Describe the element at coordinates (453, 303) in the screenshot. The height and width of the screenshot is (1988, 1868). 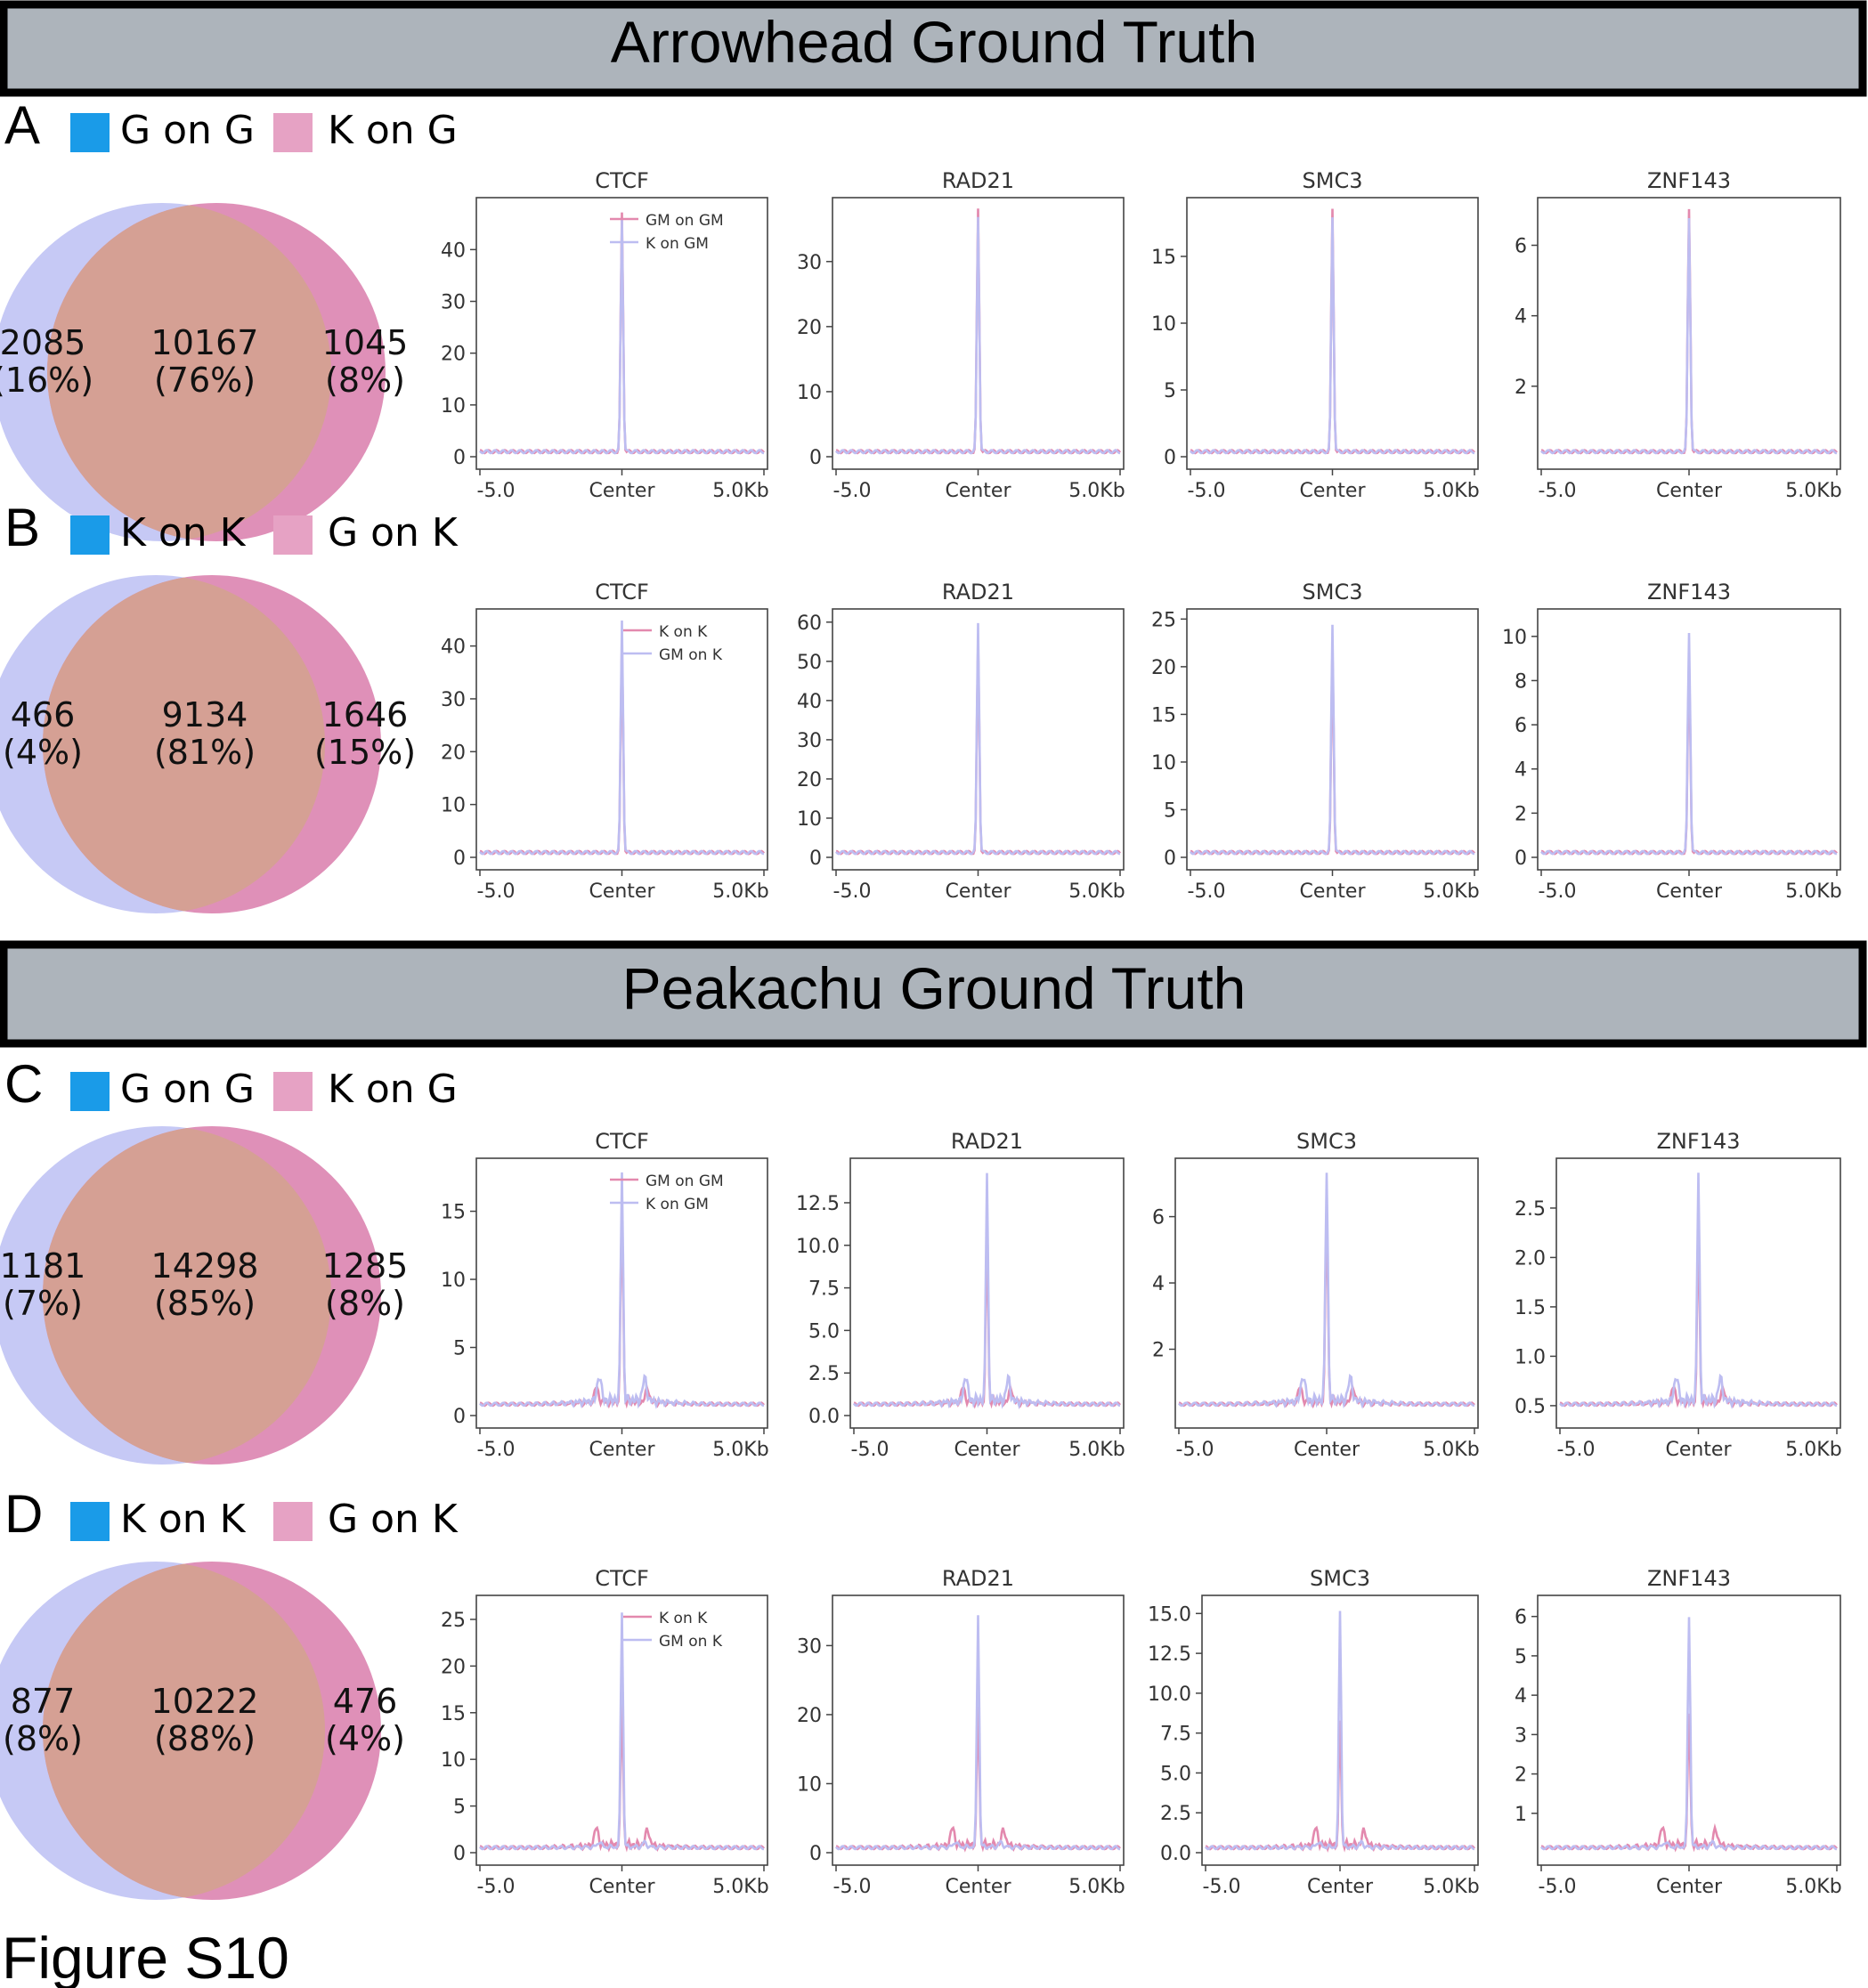
I see `y-tick-label: 30` at that location.